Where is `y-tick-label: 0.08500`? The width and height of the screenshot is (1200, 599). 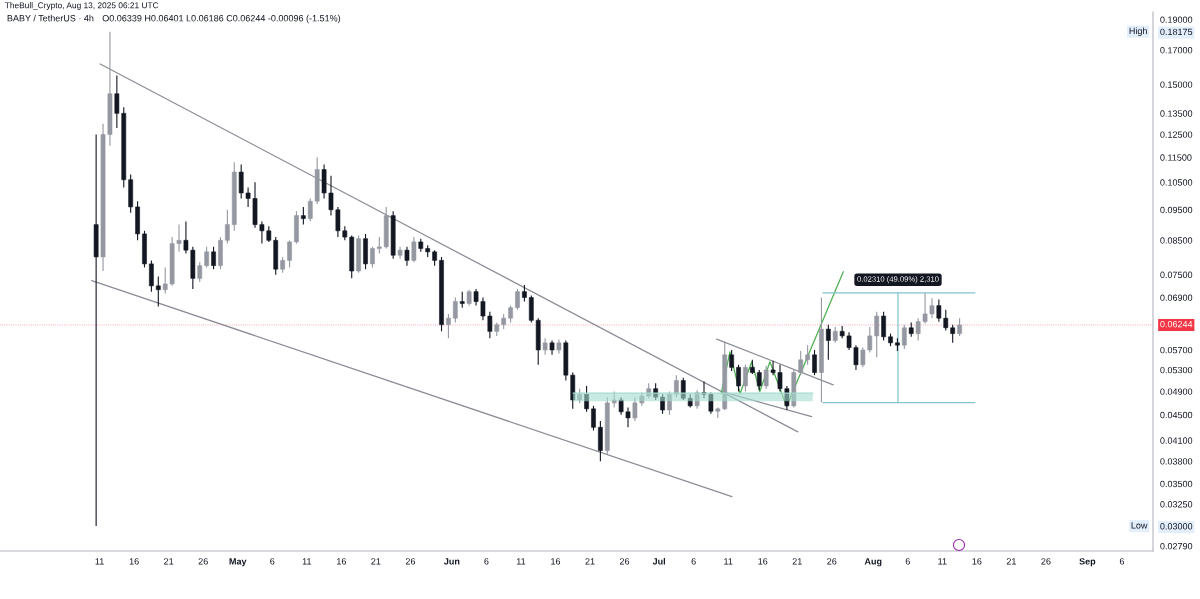 y-tick-label: 0.08500 is located at coordinates (1176, 240).